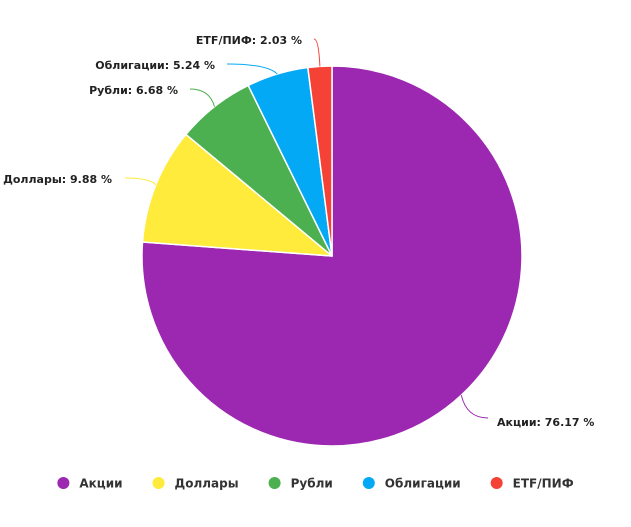 The width and height of the screenshot is (631, 527). Describe the element at coordinates (133, 90) in the screenshot. I see `data-label-рубли: Рубли: 6.68 %` at that location.